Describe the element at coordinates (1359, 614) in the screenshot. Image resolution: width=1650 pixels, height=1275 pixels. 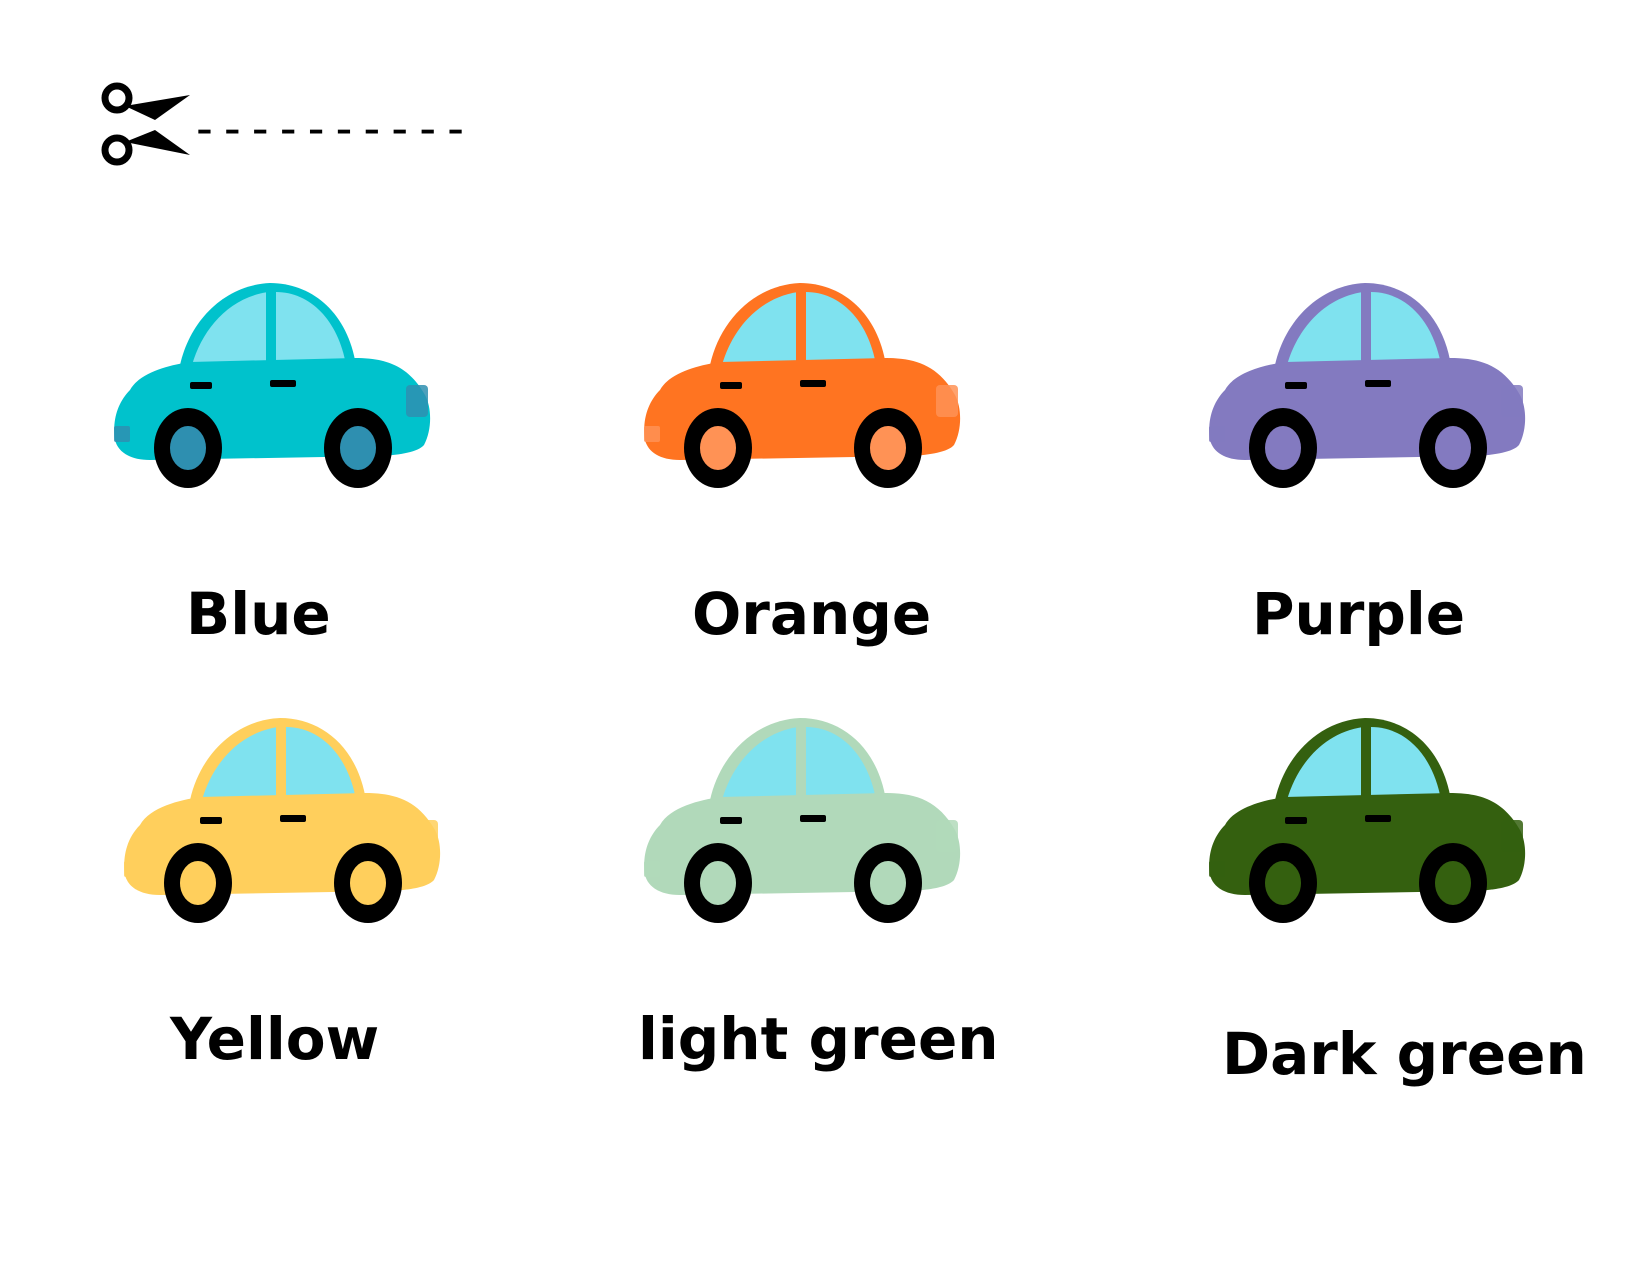
I see `car-label-purple: Purple` at that location.